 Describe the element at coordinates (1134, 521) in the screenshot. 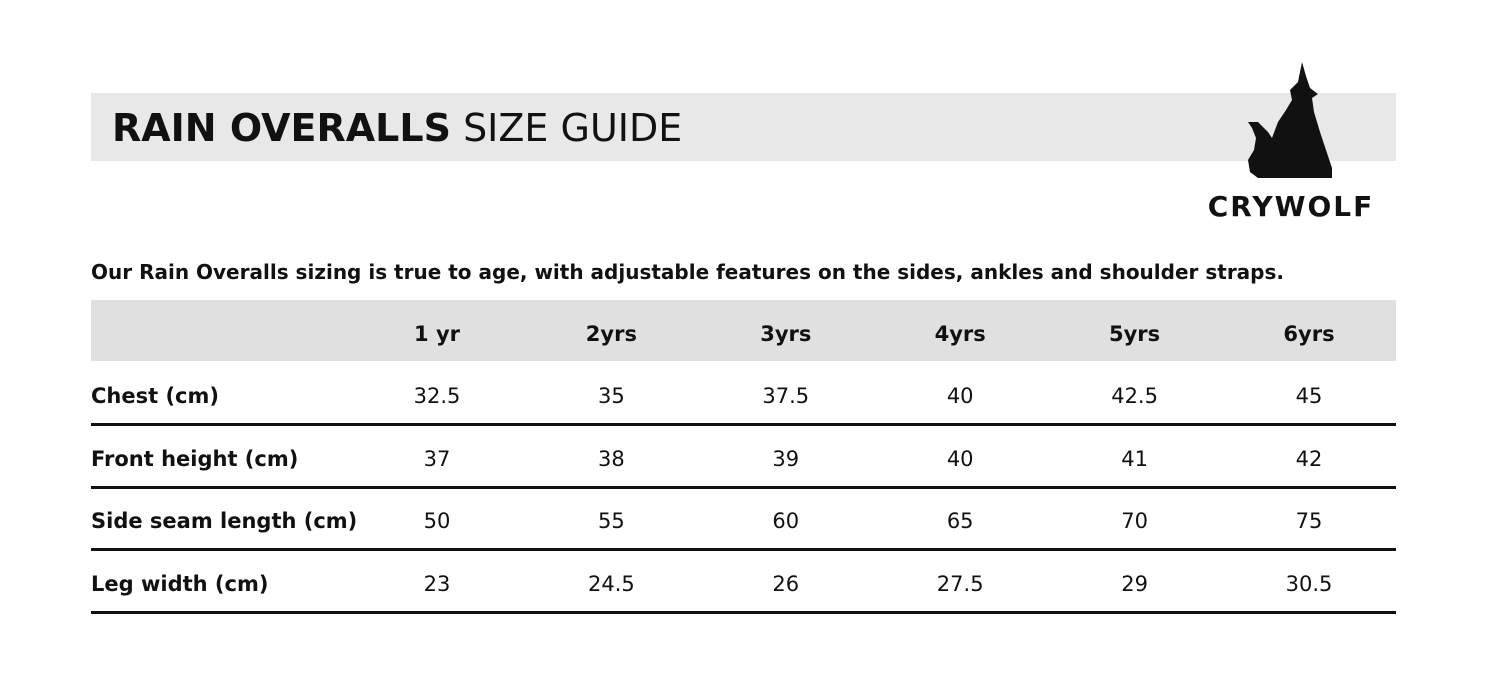

I see `table-cell: 70` at that location.